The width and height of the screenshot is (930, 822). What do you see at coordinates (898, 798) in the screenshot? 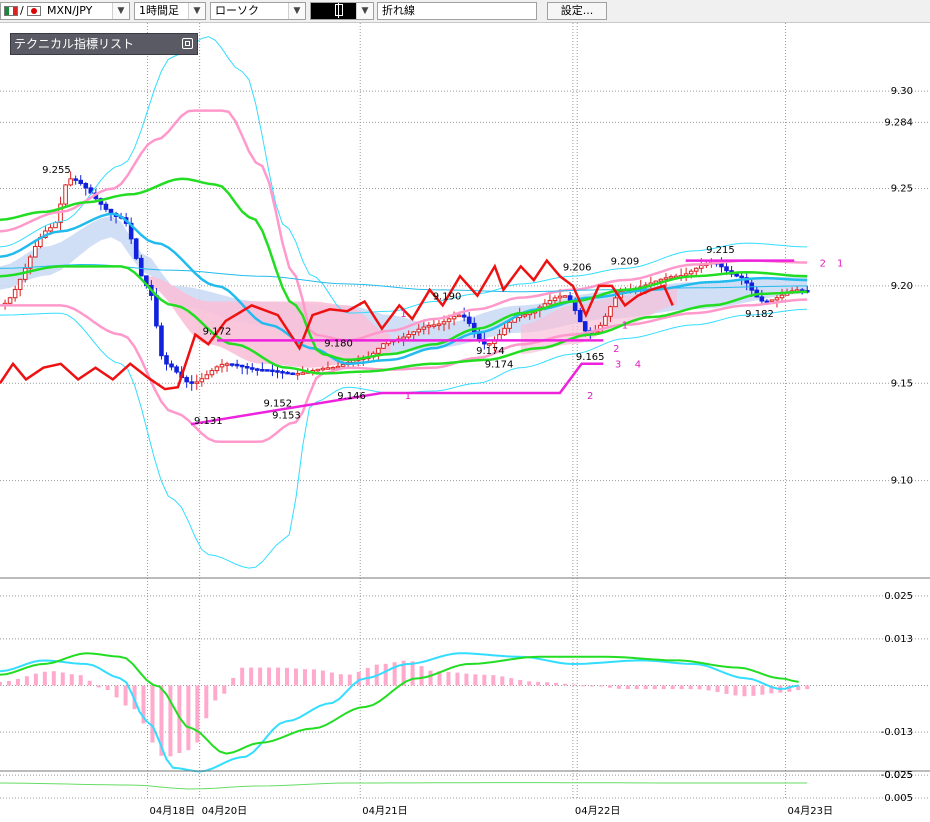
I see `price-axis-label: 0.005` at bounding box center [898, 798].